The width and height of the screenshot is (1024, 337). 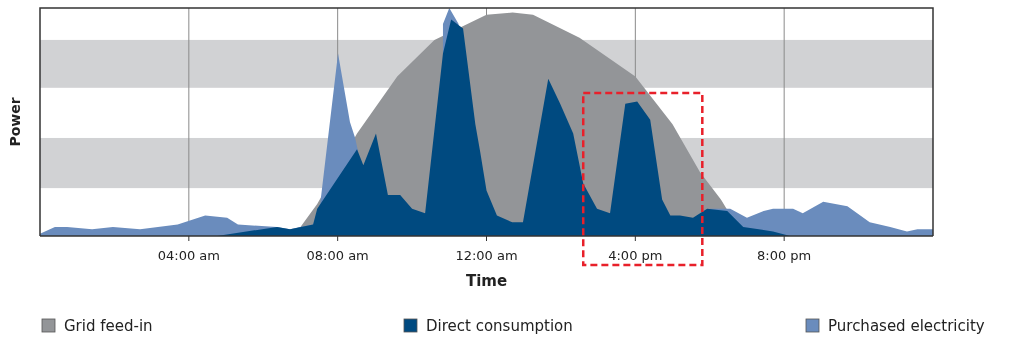 I want to click on legend-label: Purchased electricity, so click(x=906, y=326).